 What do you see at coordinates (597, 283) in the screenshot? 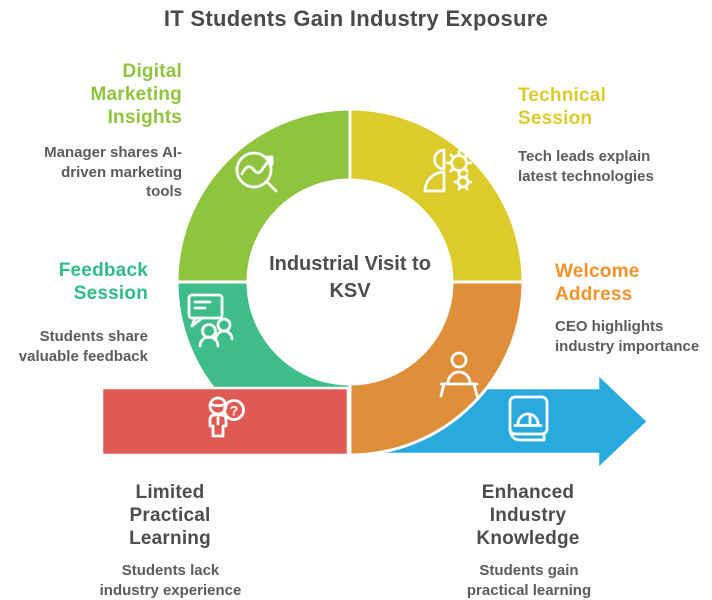
I see `welcome-address-label: Welcome Address` at bounding box center [597, 283].